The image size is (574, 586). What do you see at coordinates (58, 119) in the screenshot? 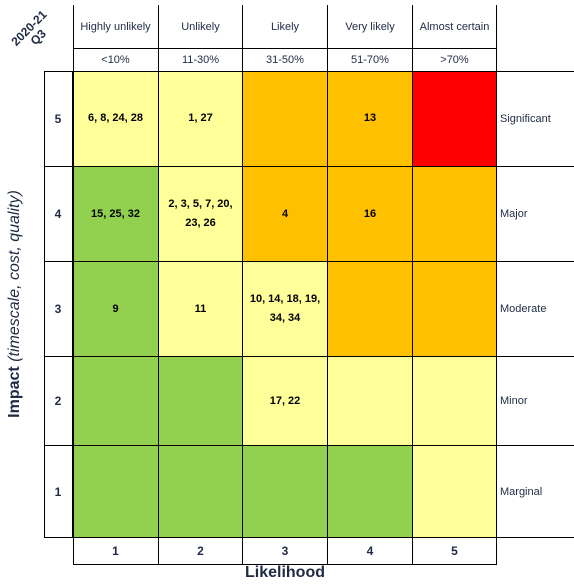
I see `impact-number-5: 5` at bounding box center [58, 119].